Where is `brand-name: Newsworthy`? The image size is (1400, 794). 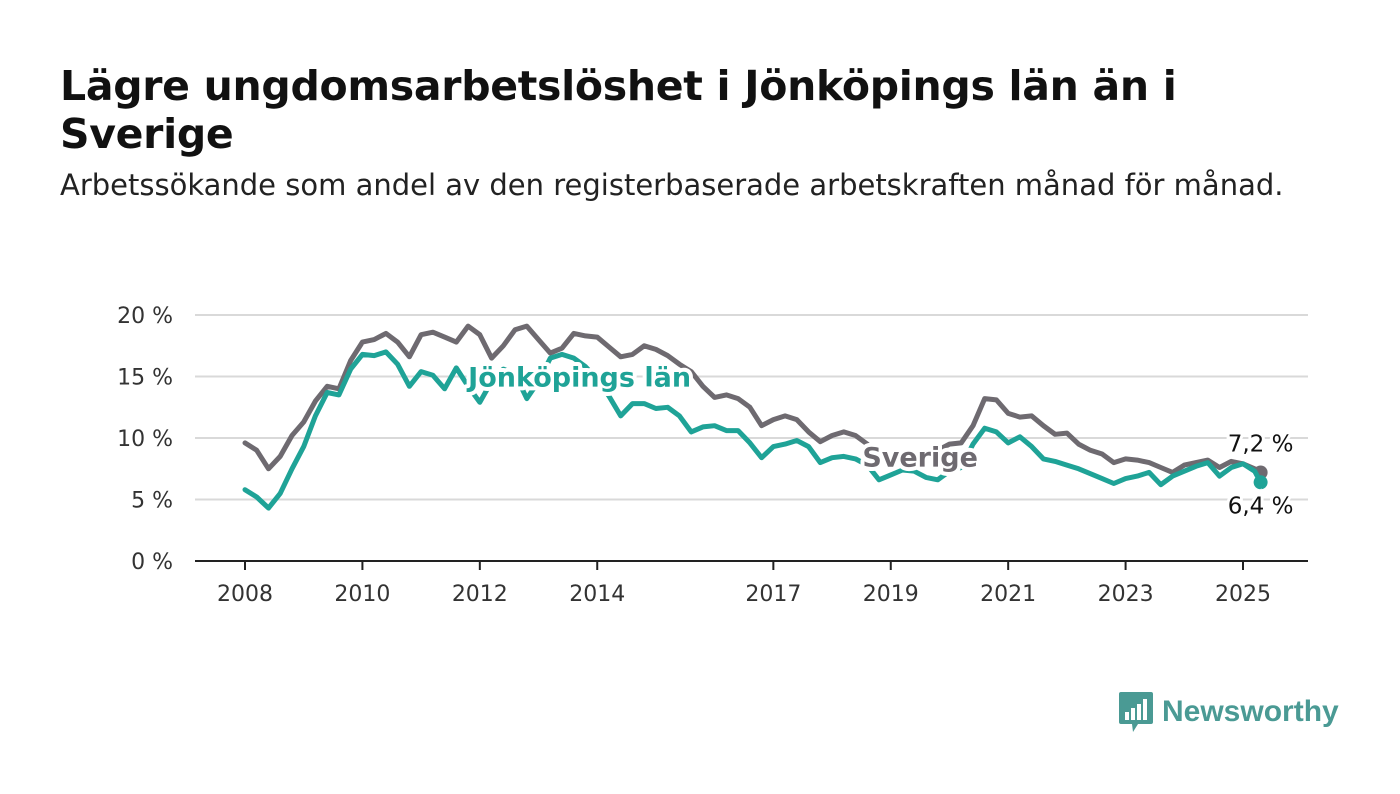 brand-name: Newsworthy is located at coordinates (1250, 711).